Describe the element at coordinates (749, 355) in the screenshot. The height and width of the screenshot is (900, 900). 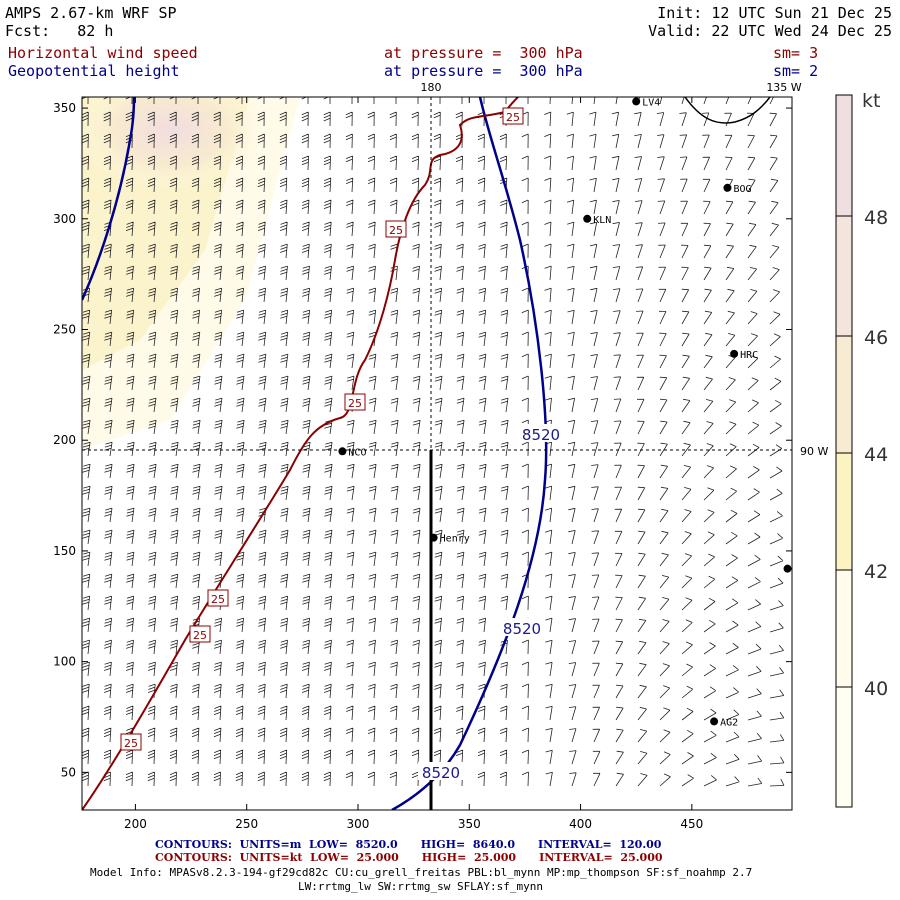
I see `station-label: HRC` at that location.